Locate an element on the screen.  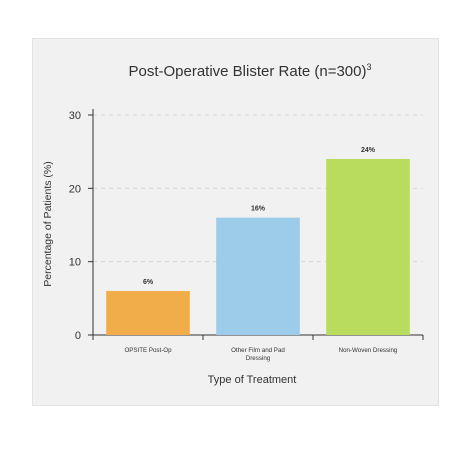
y-tick-label: 10 is located at coordinates (75, 263).